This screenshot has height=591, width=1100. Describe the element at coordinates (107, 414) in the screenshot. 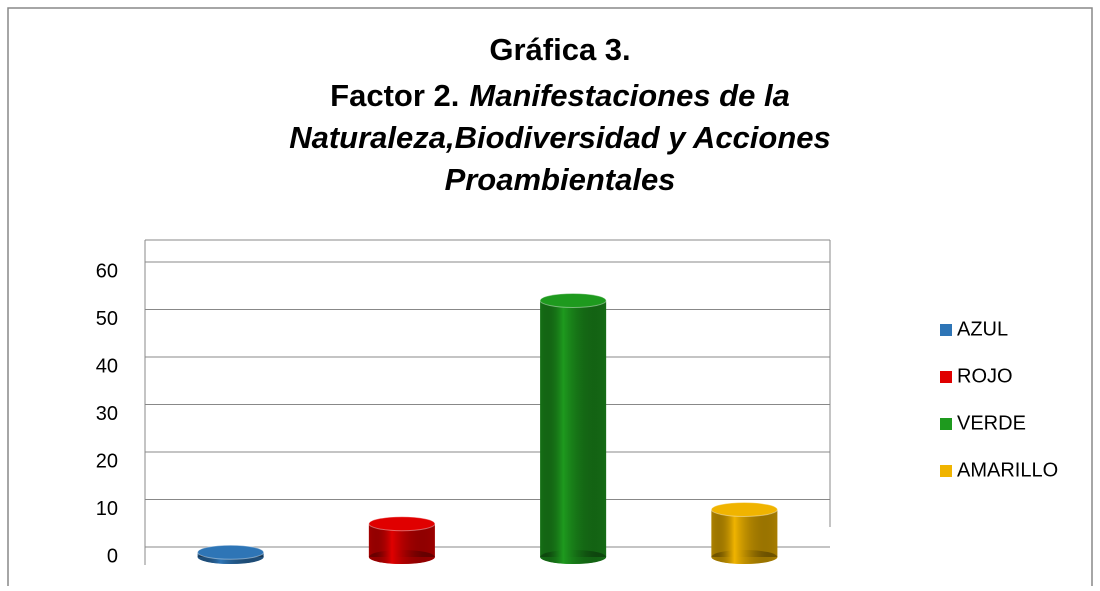

I see `y-tick-label: 30` at that location.